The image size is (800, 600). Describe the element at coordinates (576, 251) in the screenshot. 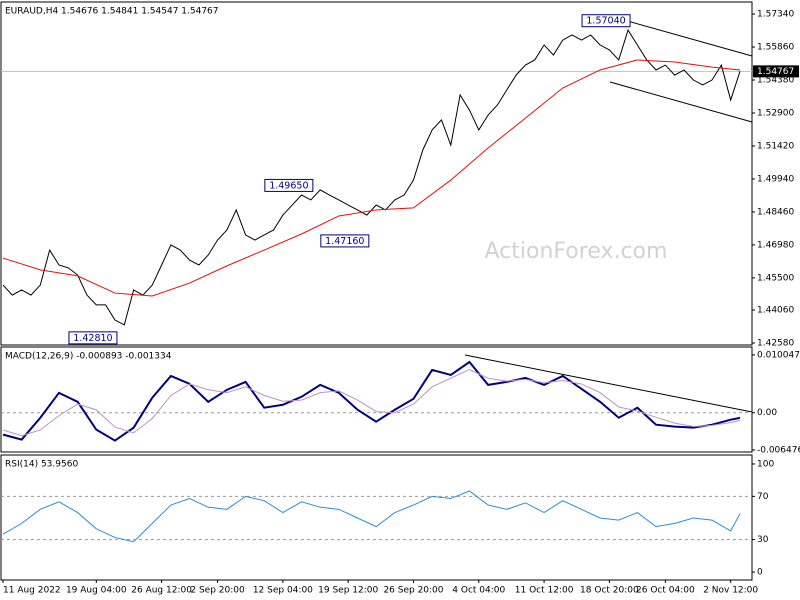

I see `watermark: ActionForex.com` at that location.